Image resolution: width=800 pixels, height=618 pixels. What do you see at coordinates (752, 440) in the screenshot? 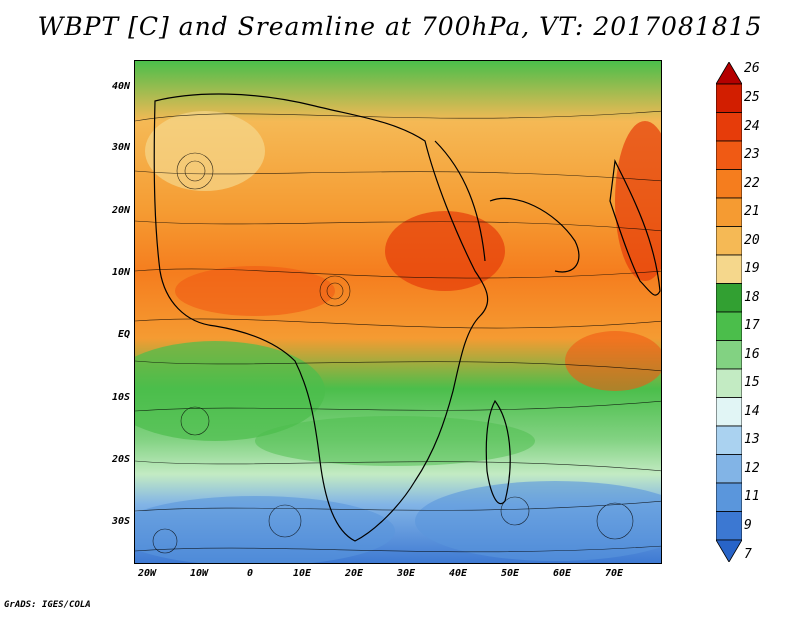
I see `colorbar-label: 13` at bounding box center [752, 440].